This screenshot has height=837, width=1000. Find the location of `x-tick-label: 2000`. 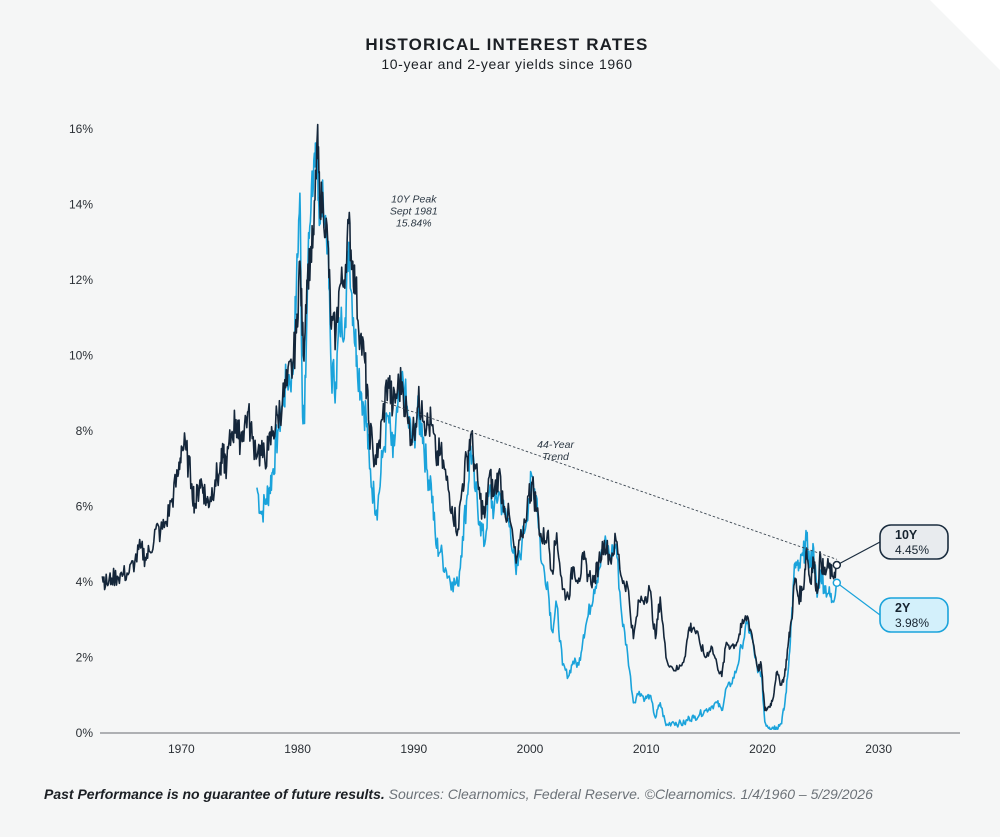

x-tick-label: 2000 is located at coordinates (530, 749).